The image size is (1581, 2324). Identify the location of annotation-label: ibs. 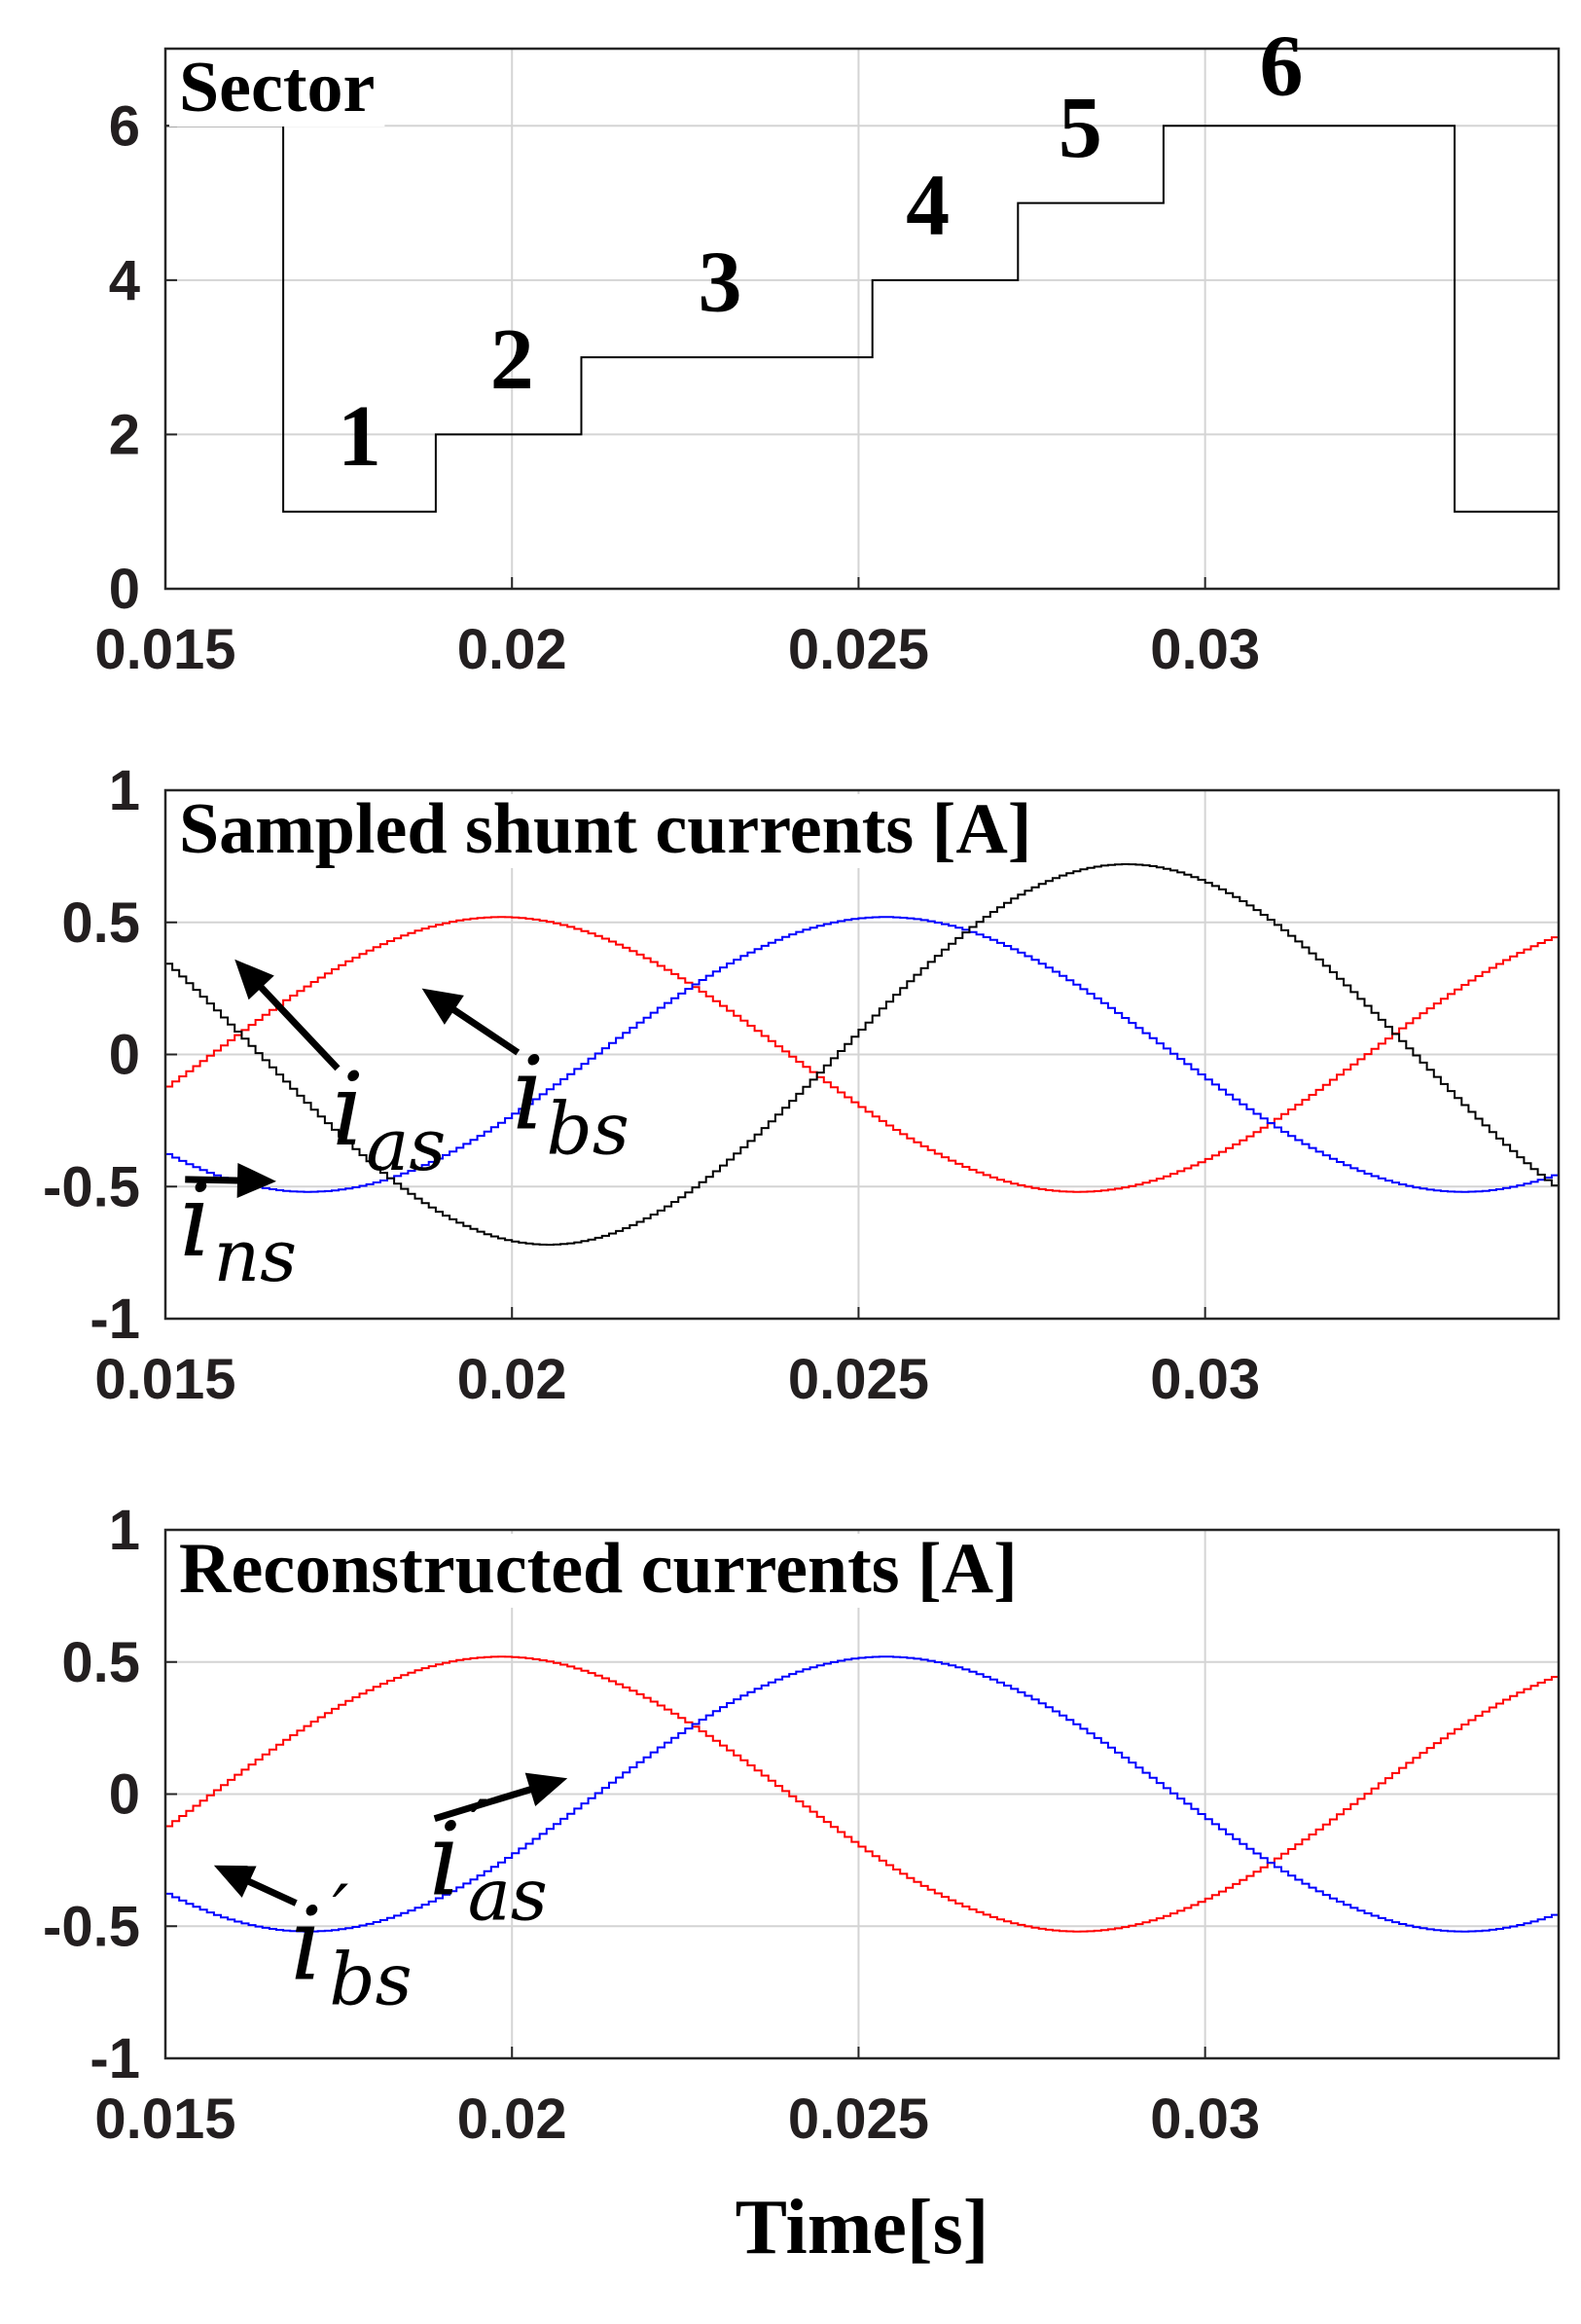
(570, 1103).